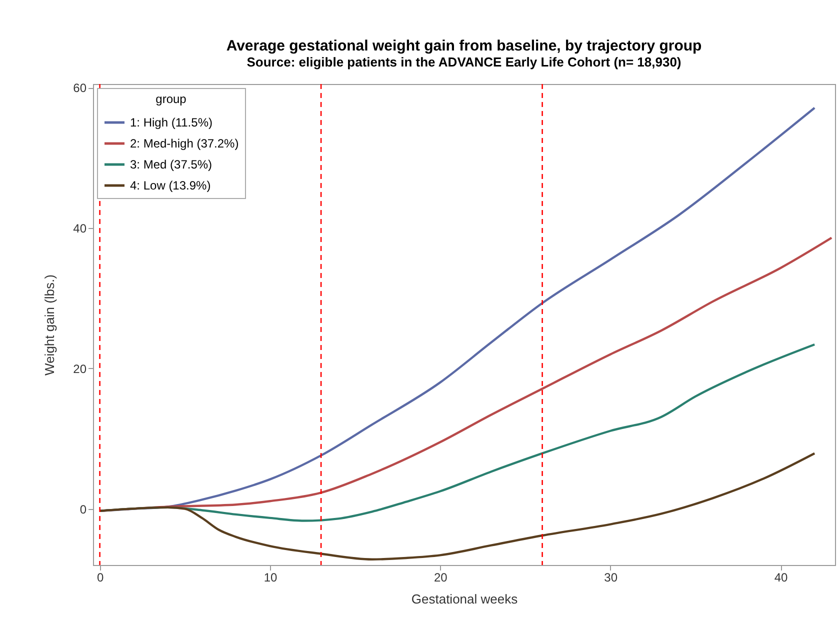  I want to click on y-axis-title: Weight gain (lbs.), so click(50, 325).